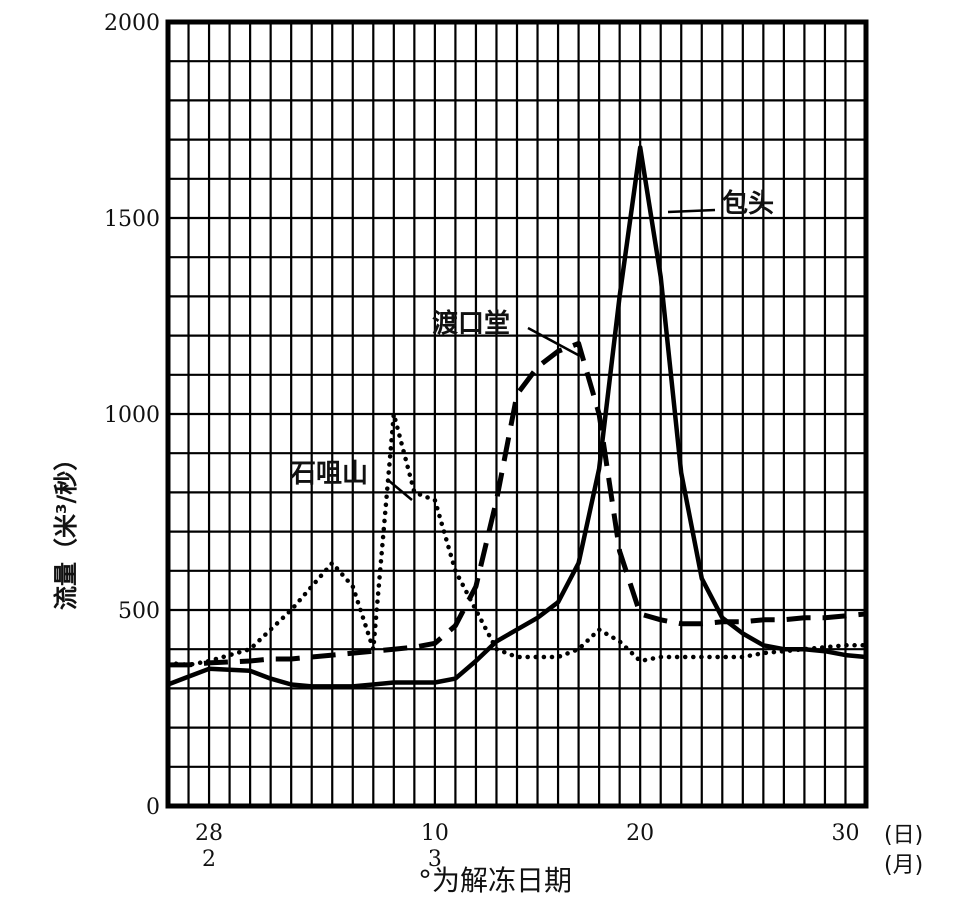 This screenshot has height=904, width=963. Describe the element at coordinates (209, 833) in the screenshot. I see `x-tick-day-label: 28` at that location.